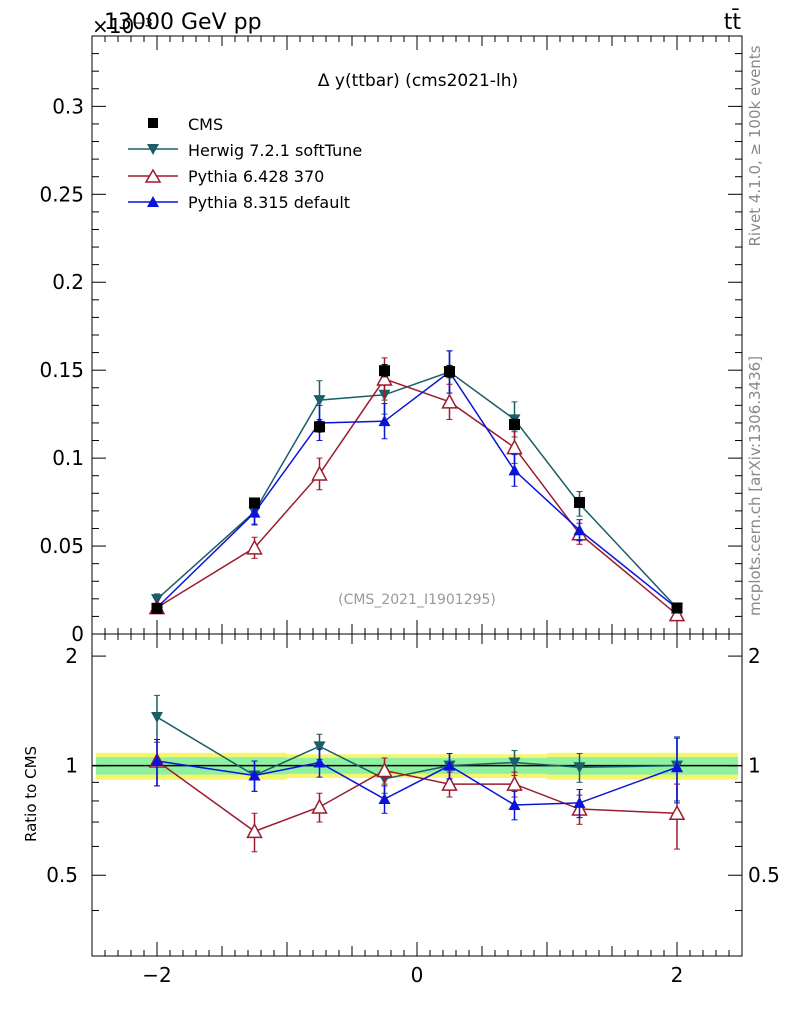  I want to click on legend-label-pythia8: Pythia 8.315 default, so click(269, 202).